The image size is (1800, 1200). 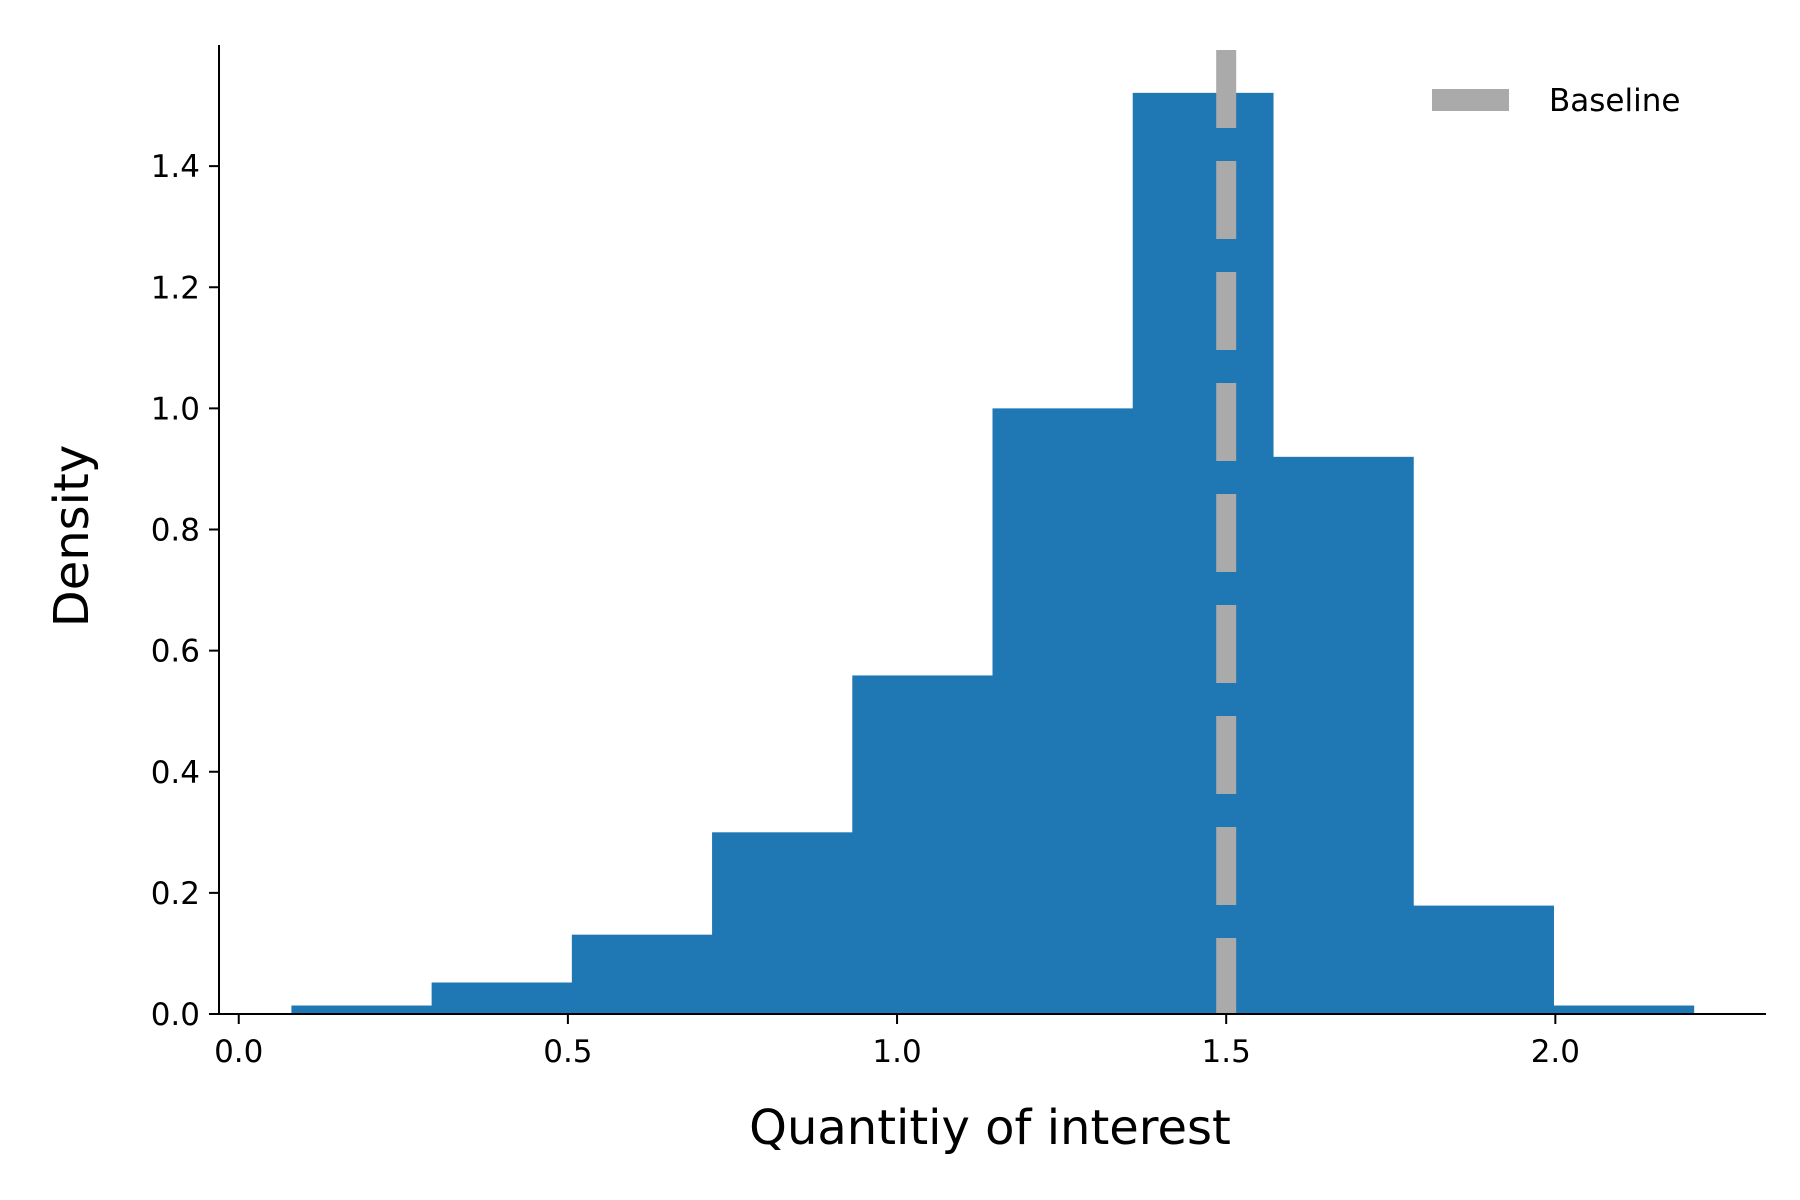 I want to click on legend-label-baseline: Baseline, so click(x=1614, y=101).